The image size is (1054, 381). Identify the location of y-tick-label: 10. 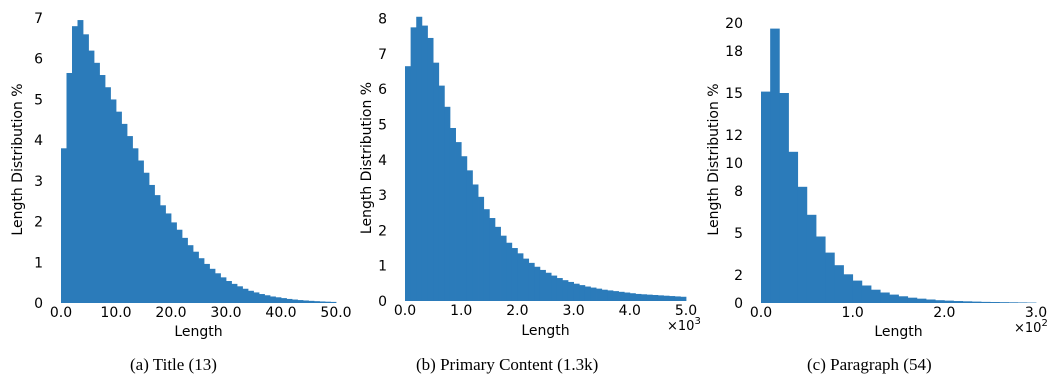
(734, 164).